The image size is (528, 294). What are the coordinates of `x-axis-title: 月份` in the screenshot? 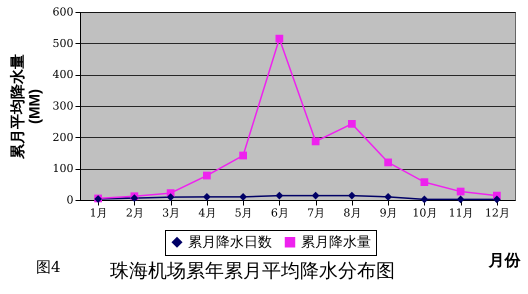 It's located at (505, 261).